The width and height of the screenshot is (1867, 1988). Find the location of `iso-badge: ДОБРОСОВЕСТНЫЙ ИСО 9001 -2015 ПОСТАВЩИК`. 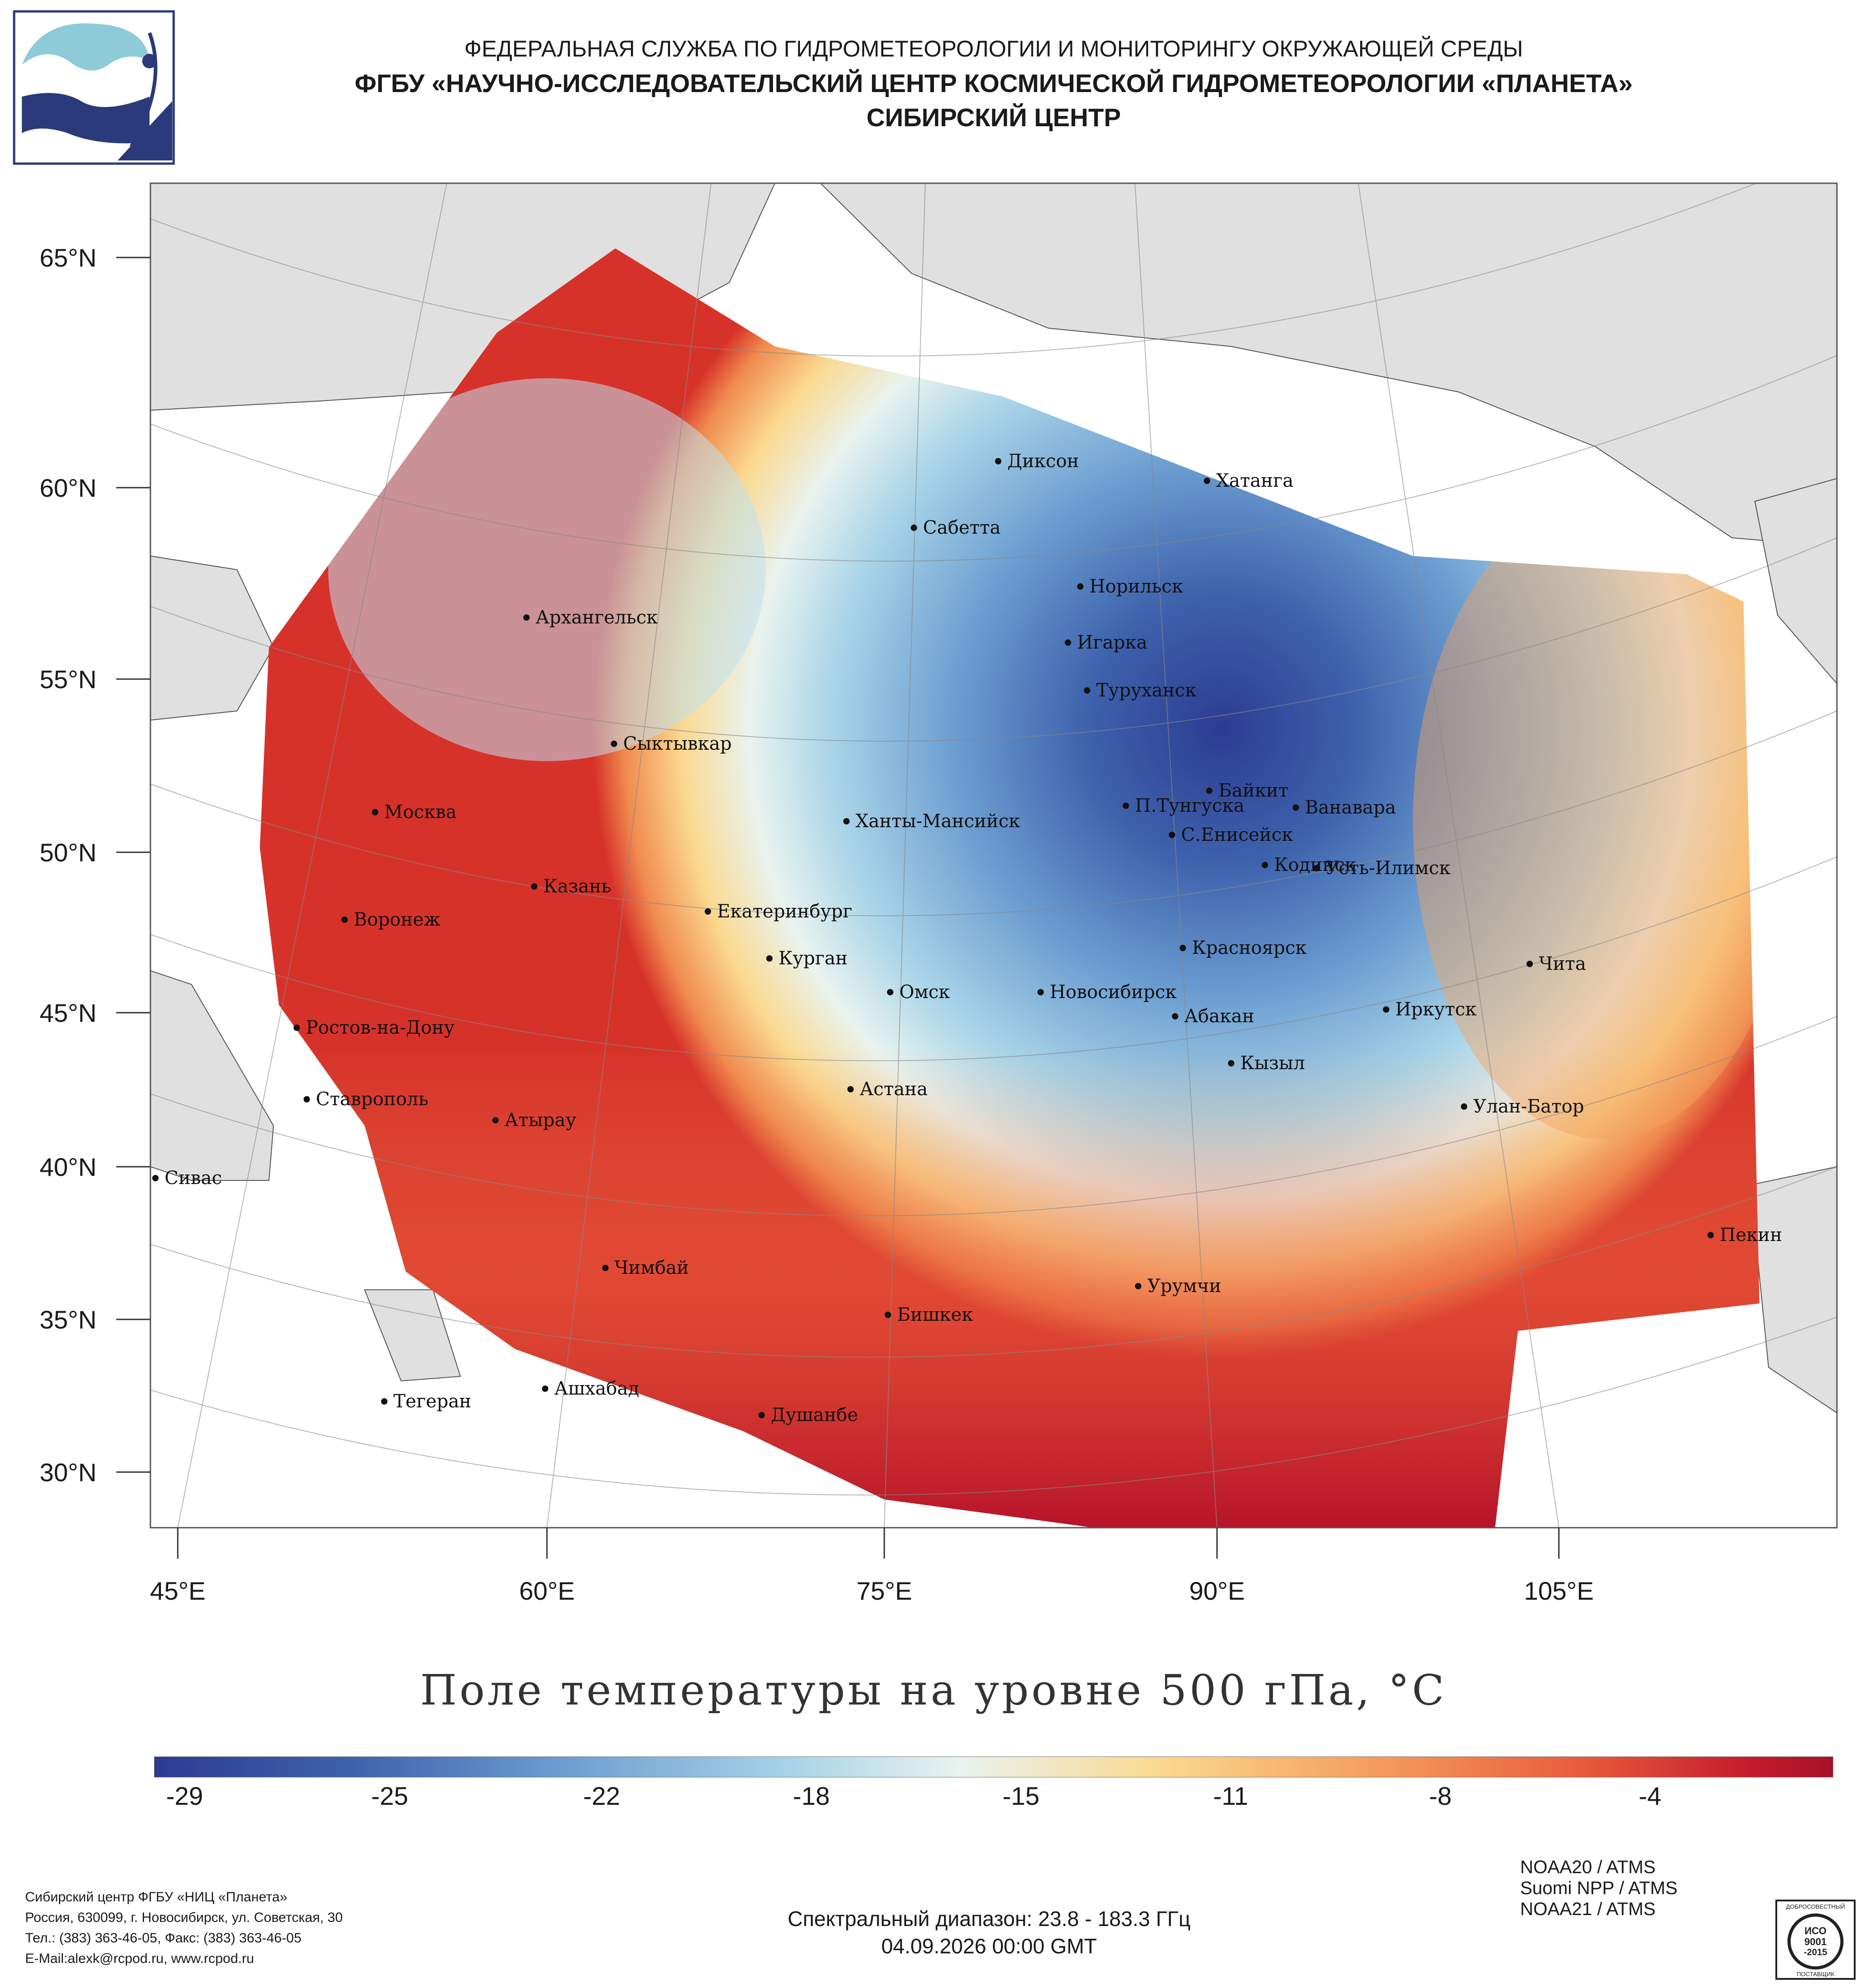

iso-badge: ДОБРОСОВЕСТНЫЙ ИСО 9001 -2015 ПОСТАВЩИК is located at coordinates (1815, 1940).